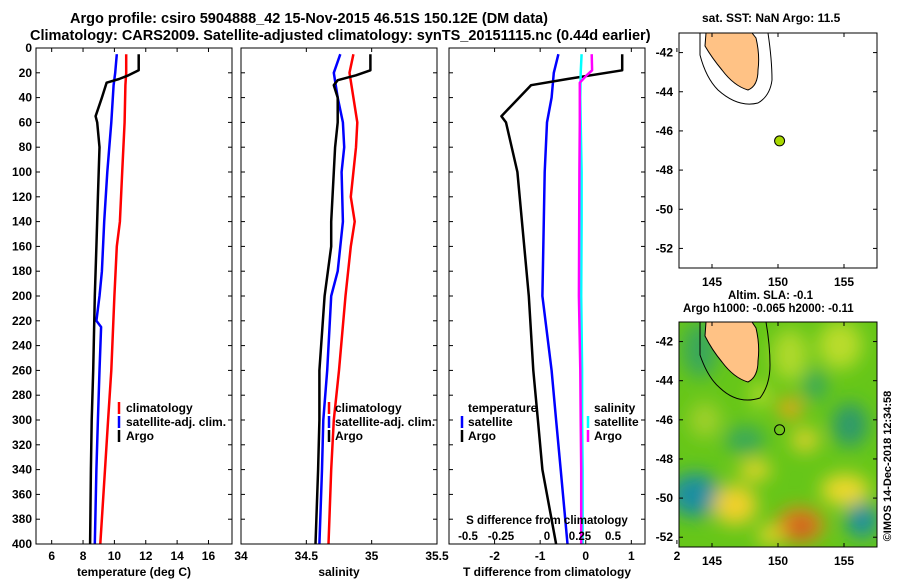 The image size is (900, 580). Describe the element at coordinates (22, 494) in the screenshot. I see `y-tick-label: 360` at that location.